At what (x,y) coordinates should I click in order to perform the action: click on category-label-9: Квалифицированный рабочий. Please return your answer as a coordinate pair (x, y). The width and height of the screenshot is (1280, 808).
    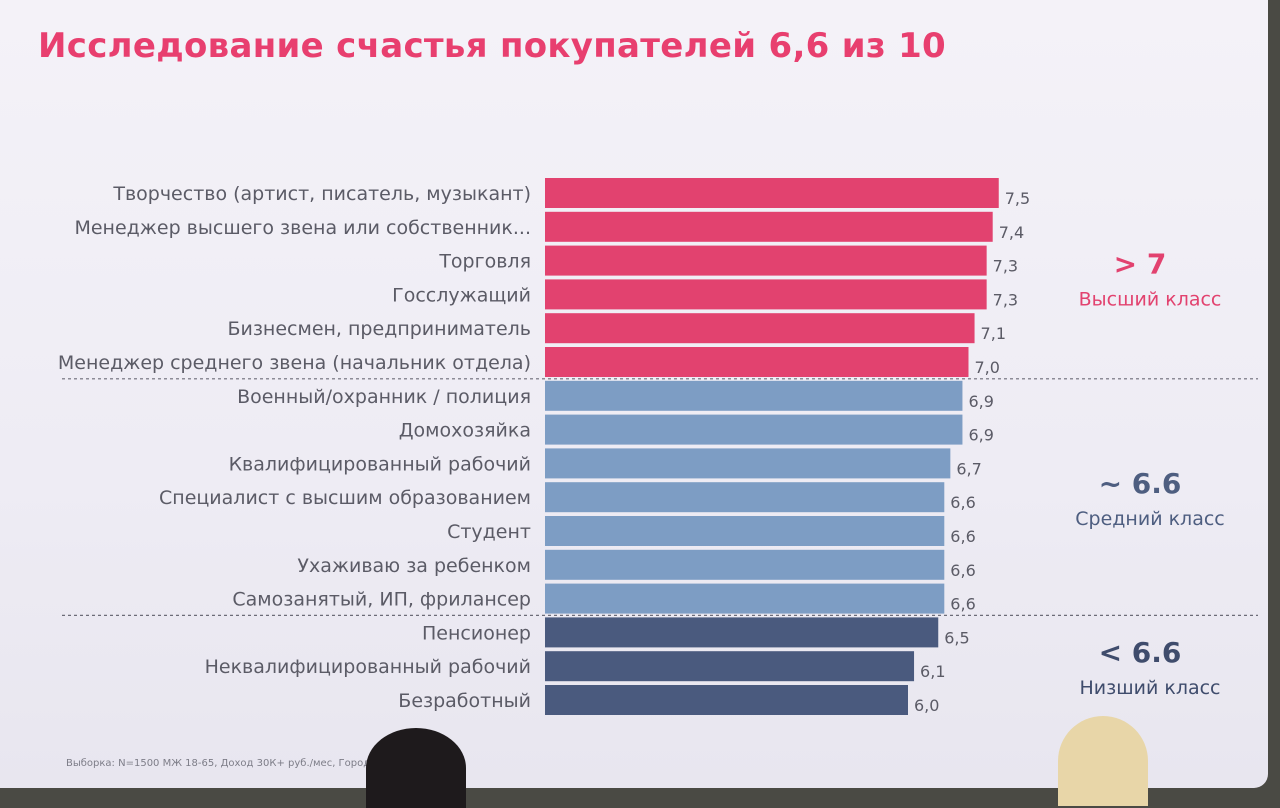
    Looking at the image, I should click on (380, 464).